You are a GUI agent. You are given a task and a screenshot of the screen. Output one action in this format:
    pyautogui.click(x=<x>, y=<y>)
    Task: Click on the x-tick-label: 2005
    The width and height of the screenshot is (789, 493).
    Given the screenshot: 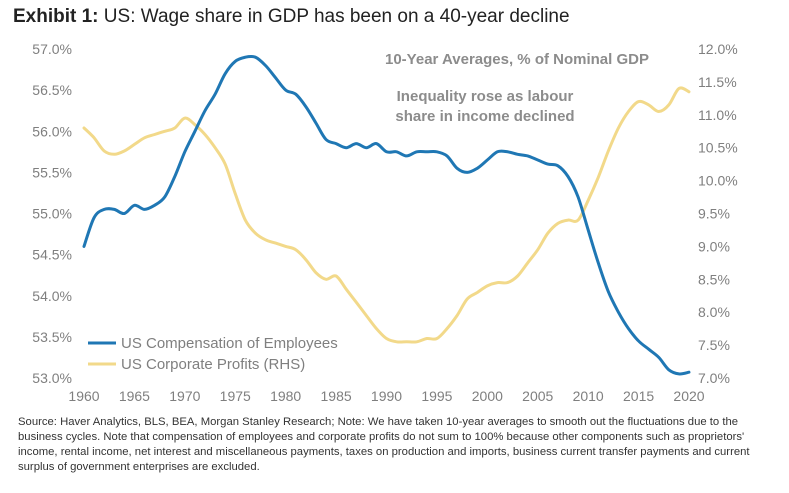 What is the action you would take?
    pyautogui.click(x=537, y=396)
    